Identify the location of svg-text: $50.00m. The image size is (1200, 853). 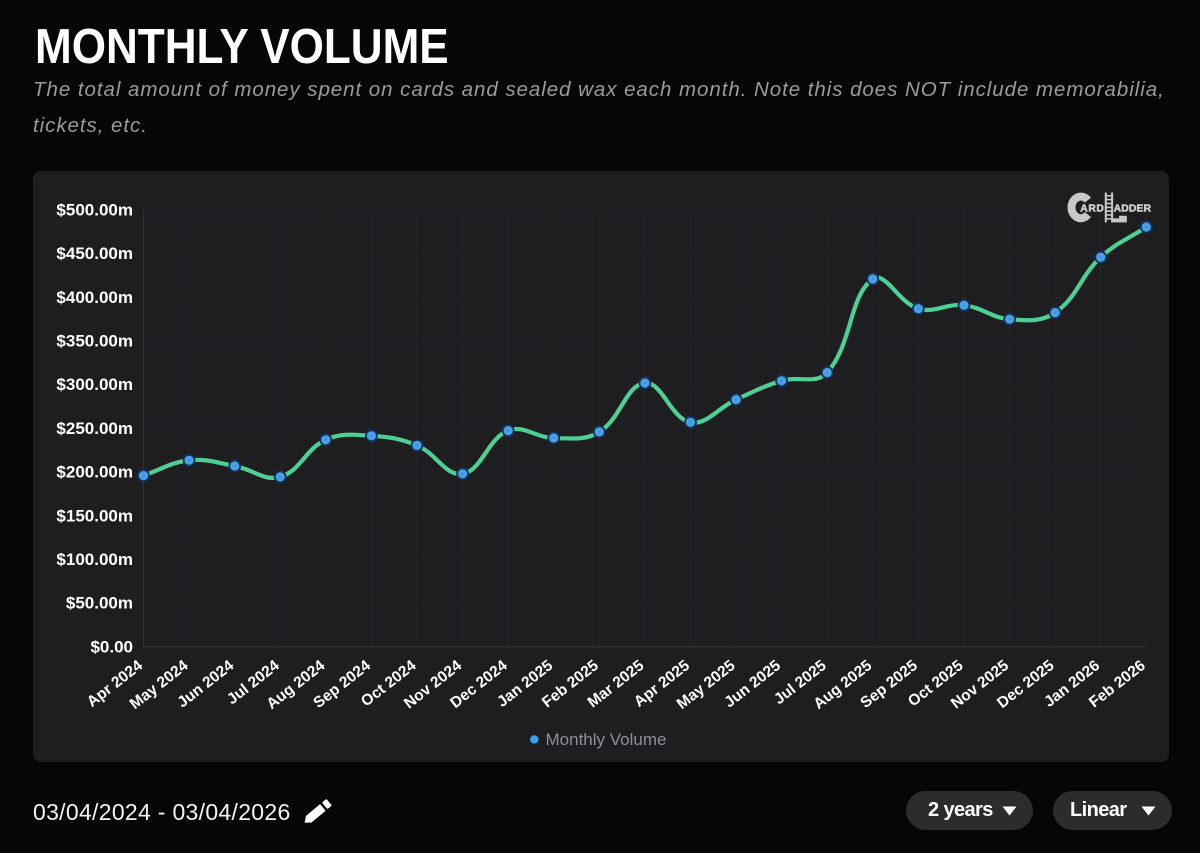
(99, 603).